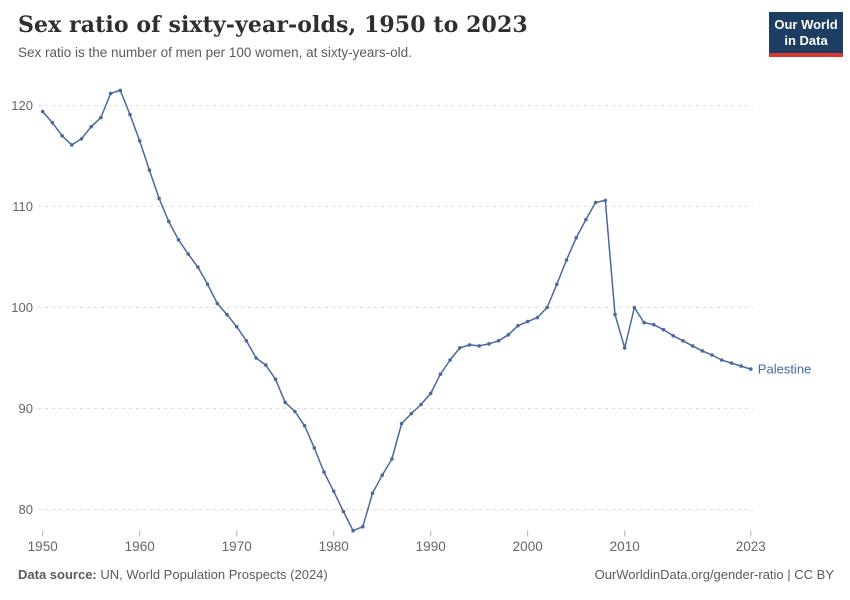 This screenshot has height=600, width=850. I want to click on logo-line2: in Data, so click(806, 40).